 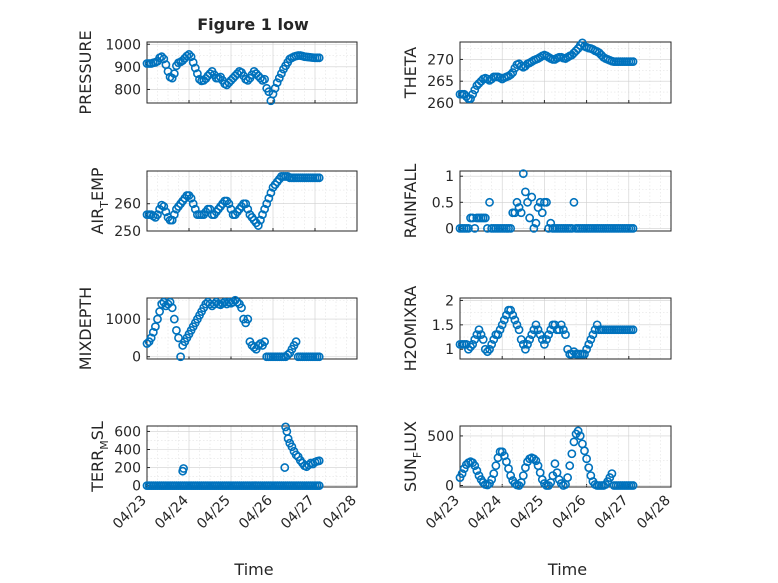 I want to click on y-tick-label: 2, so click(x=449, y=301).